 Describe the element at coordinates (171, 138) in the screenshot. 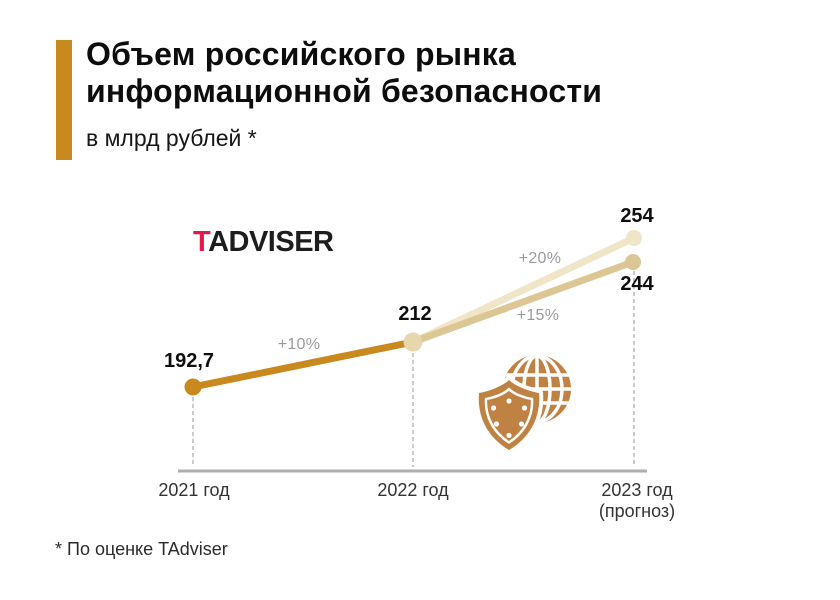

I see `page-subtitle: в млрд рублей *` at that location.